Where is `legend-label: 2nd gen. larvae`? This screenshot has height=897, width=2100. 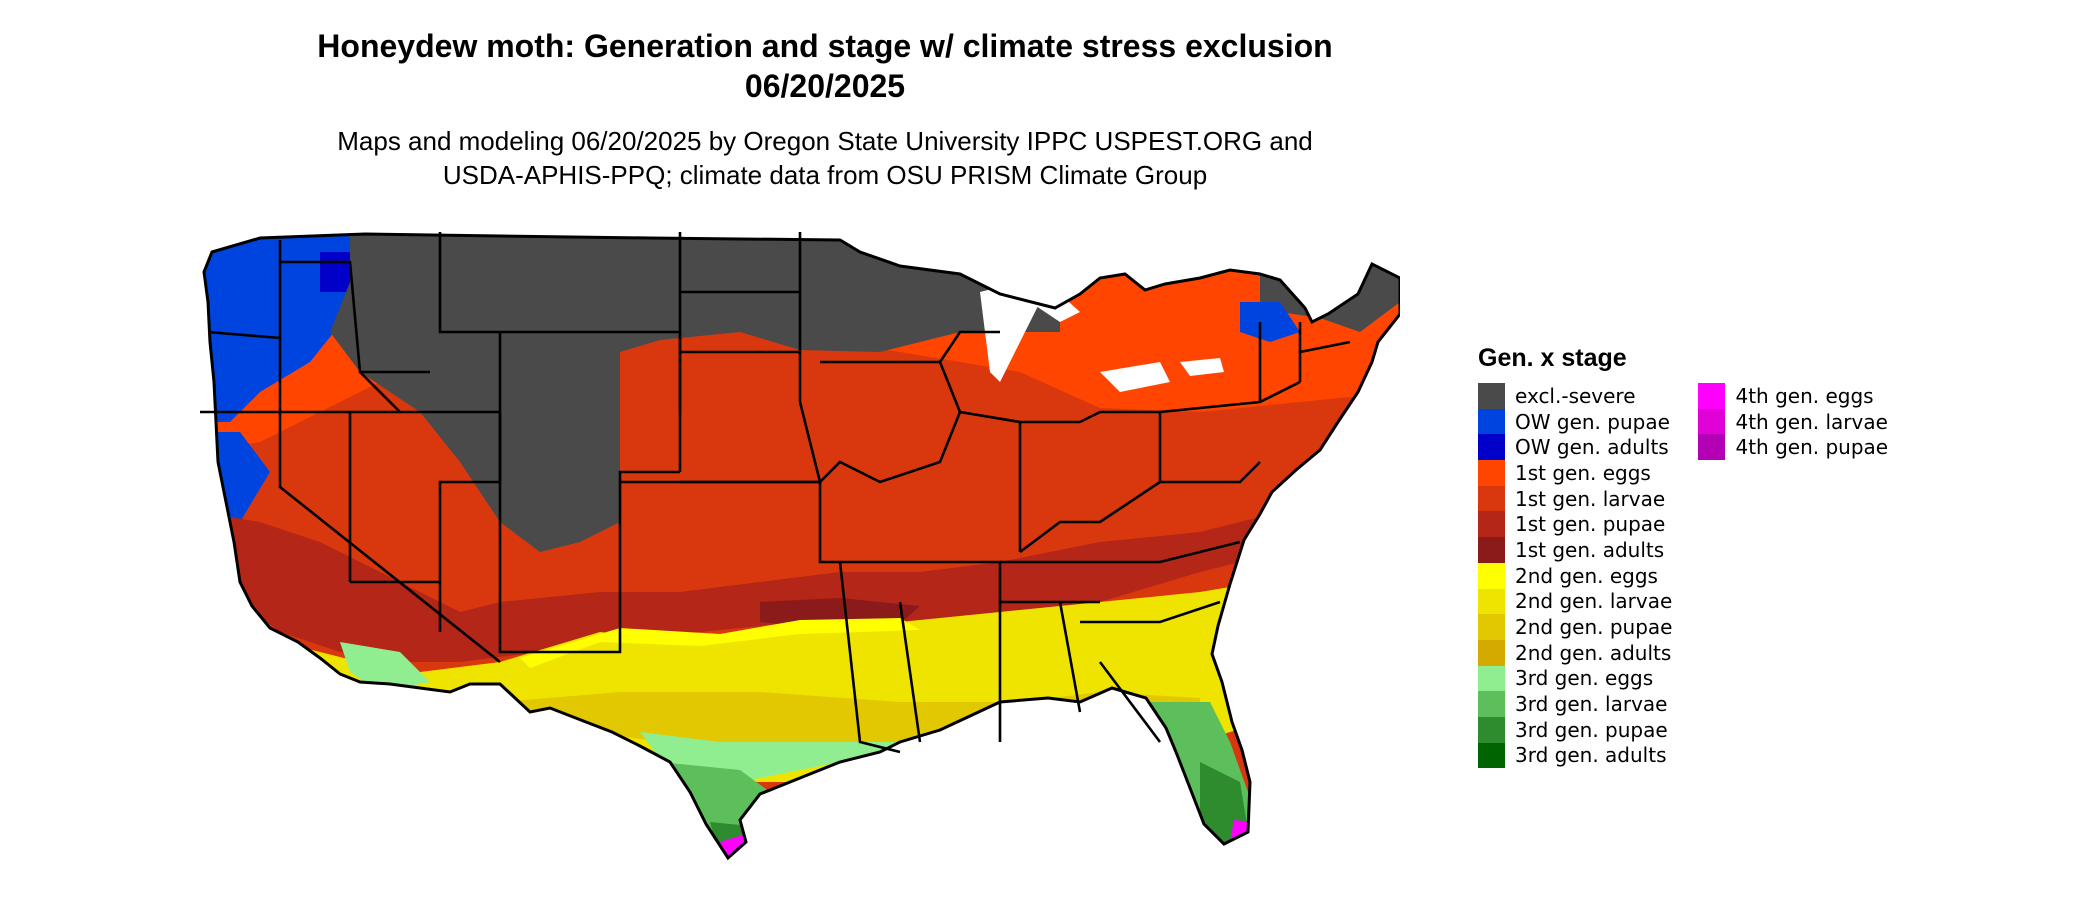
legend-label: 2nd gen. larvae is located at coordinates (1594, 601).